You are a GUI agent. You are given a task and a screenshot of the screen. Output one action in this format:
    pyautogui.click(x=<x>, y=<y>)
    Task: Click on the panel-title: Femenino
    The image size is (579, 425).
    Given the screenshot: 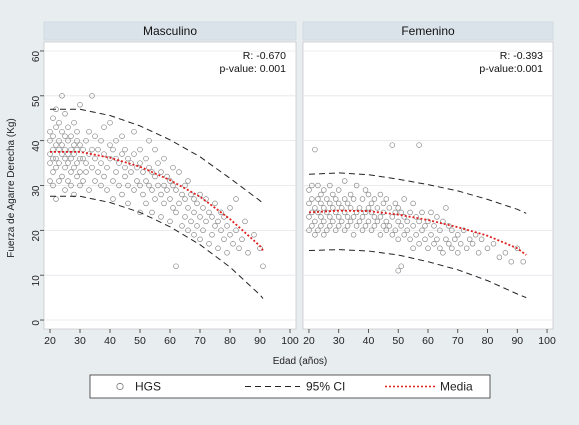 What is the action you would take?
    pyautogui.click(x=428, y=31)
    